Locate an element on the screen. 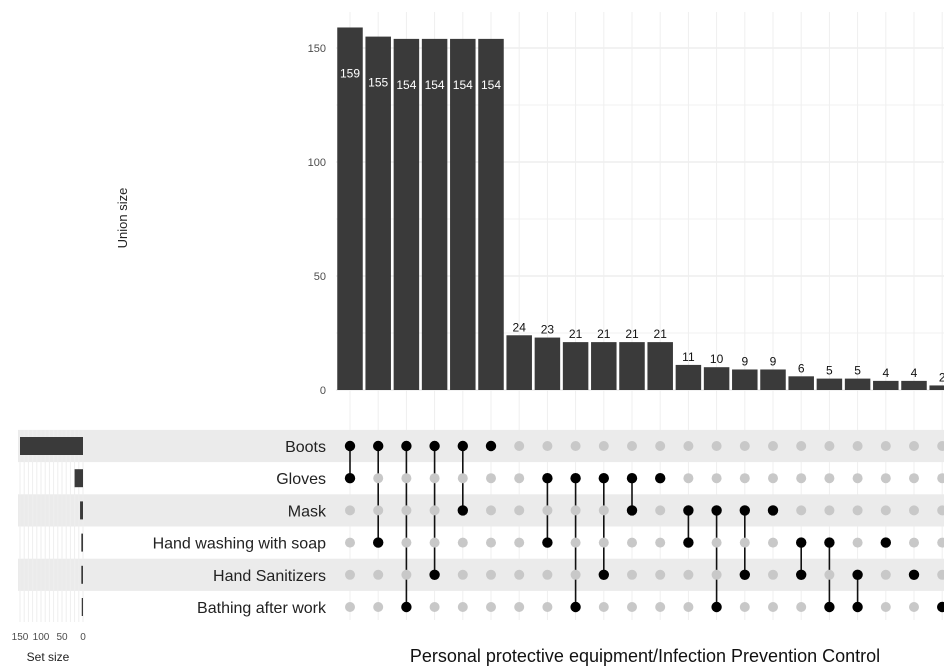 Image resolution: width=944 pixels, height=669 pixels. set-size-tick-label: 100 is located at coordinates (41, 637).